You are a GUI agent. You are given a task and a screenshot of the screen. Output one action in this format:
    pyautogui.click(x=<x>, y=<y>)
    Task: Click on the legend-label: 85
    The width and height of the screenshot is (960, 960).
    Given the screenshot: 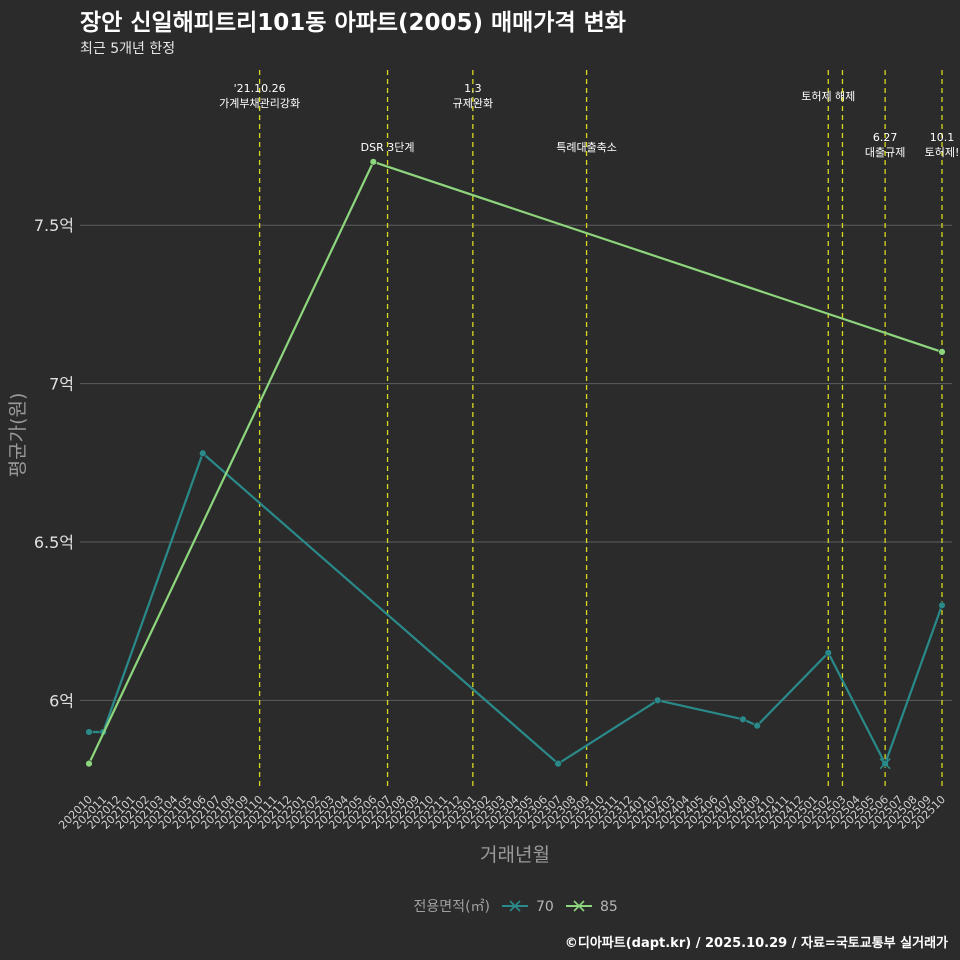 What is the action you would take?
    pyautogui.click(x=609, y=907)
    